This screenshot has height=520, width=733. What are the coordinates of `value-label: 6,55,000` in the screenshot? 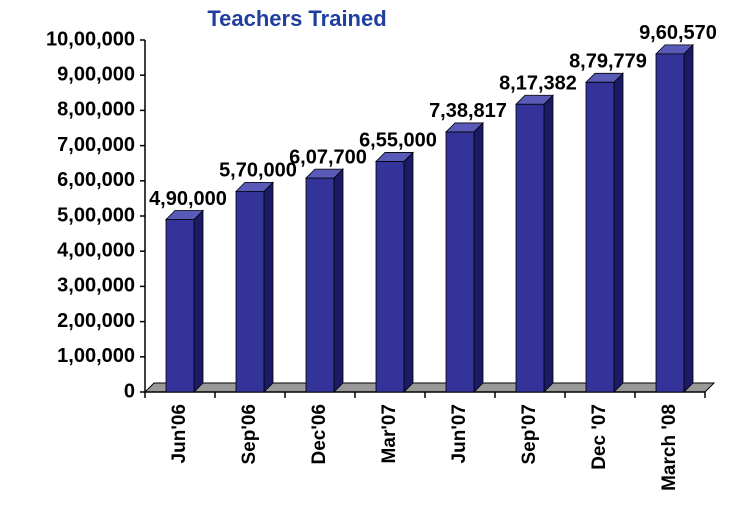 It's located at (398, 141).